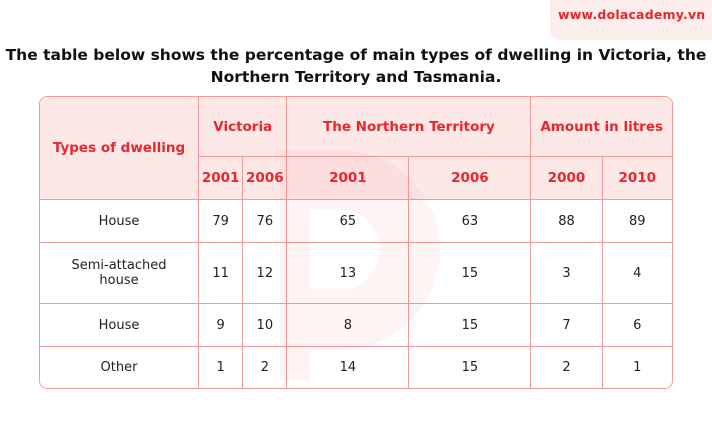 The image size is (712, 434). I want to click on cell-value: 63, so click(470, 221).